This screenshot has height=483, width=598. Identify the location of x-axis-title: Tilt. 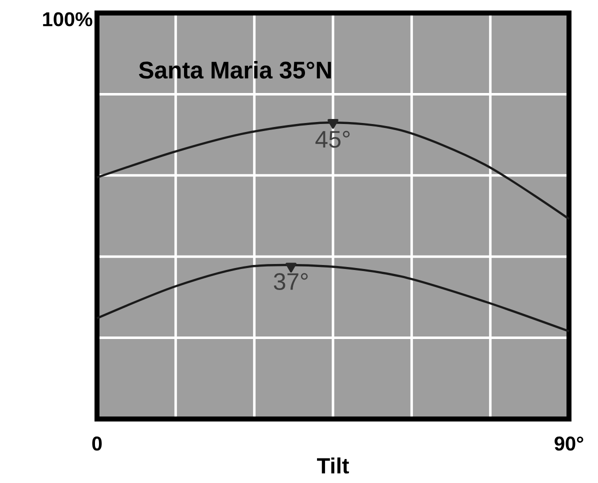
(333, 465).